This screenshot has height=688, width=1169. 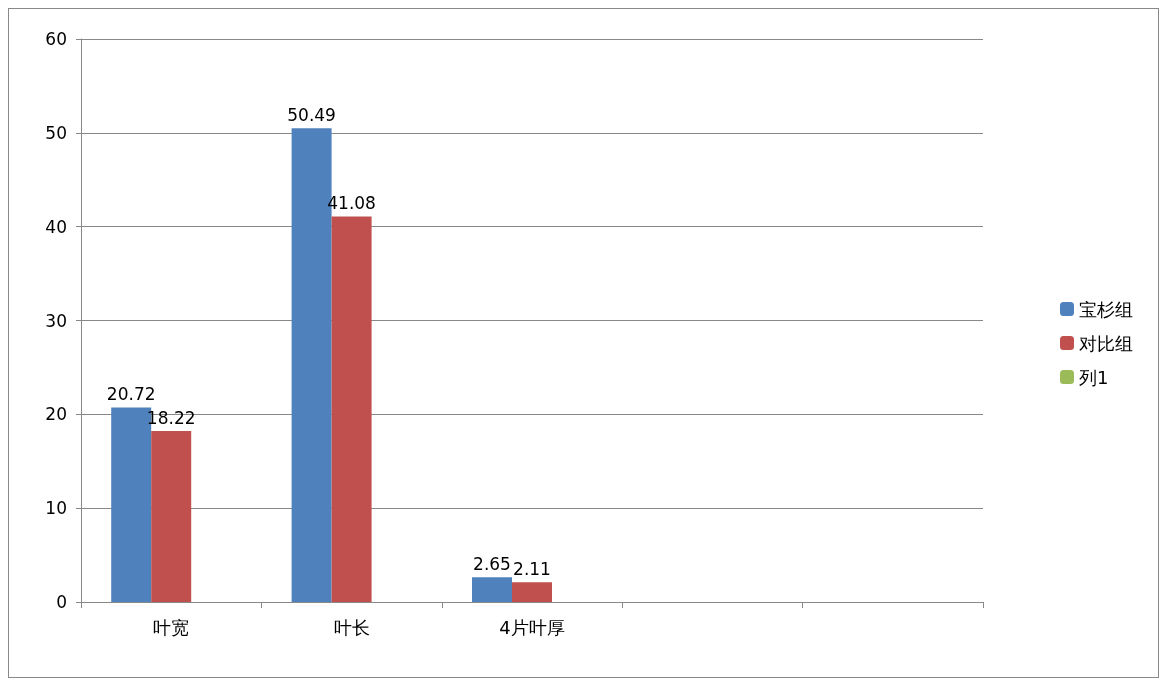 What do you see at coordinates (532, 627) in the screenshot?
I see `x-tick-label: 4片叶厚` at bounding box center [532, 627].